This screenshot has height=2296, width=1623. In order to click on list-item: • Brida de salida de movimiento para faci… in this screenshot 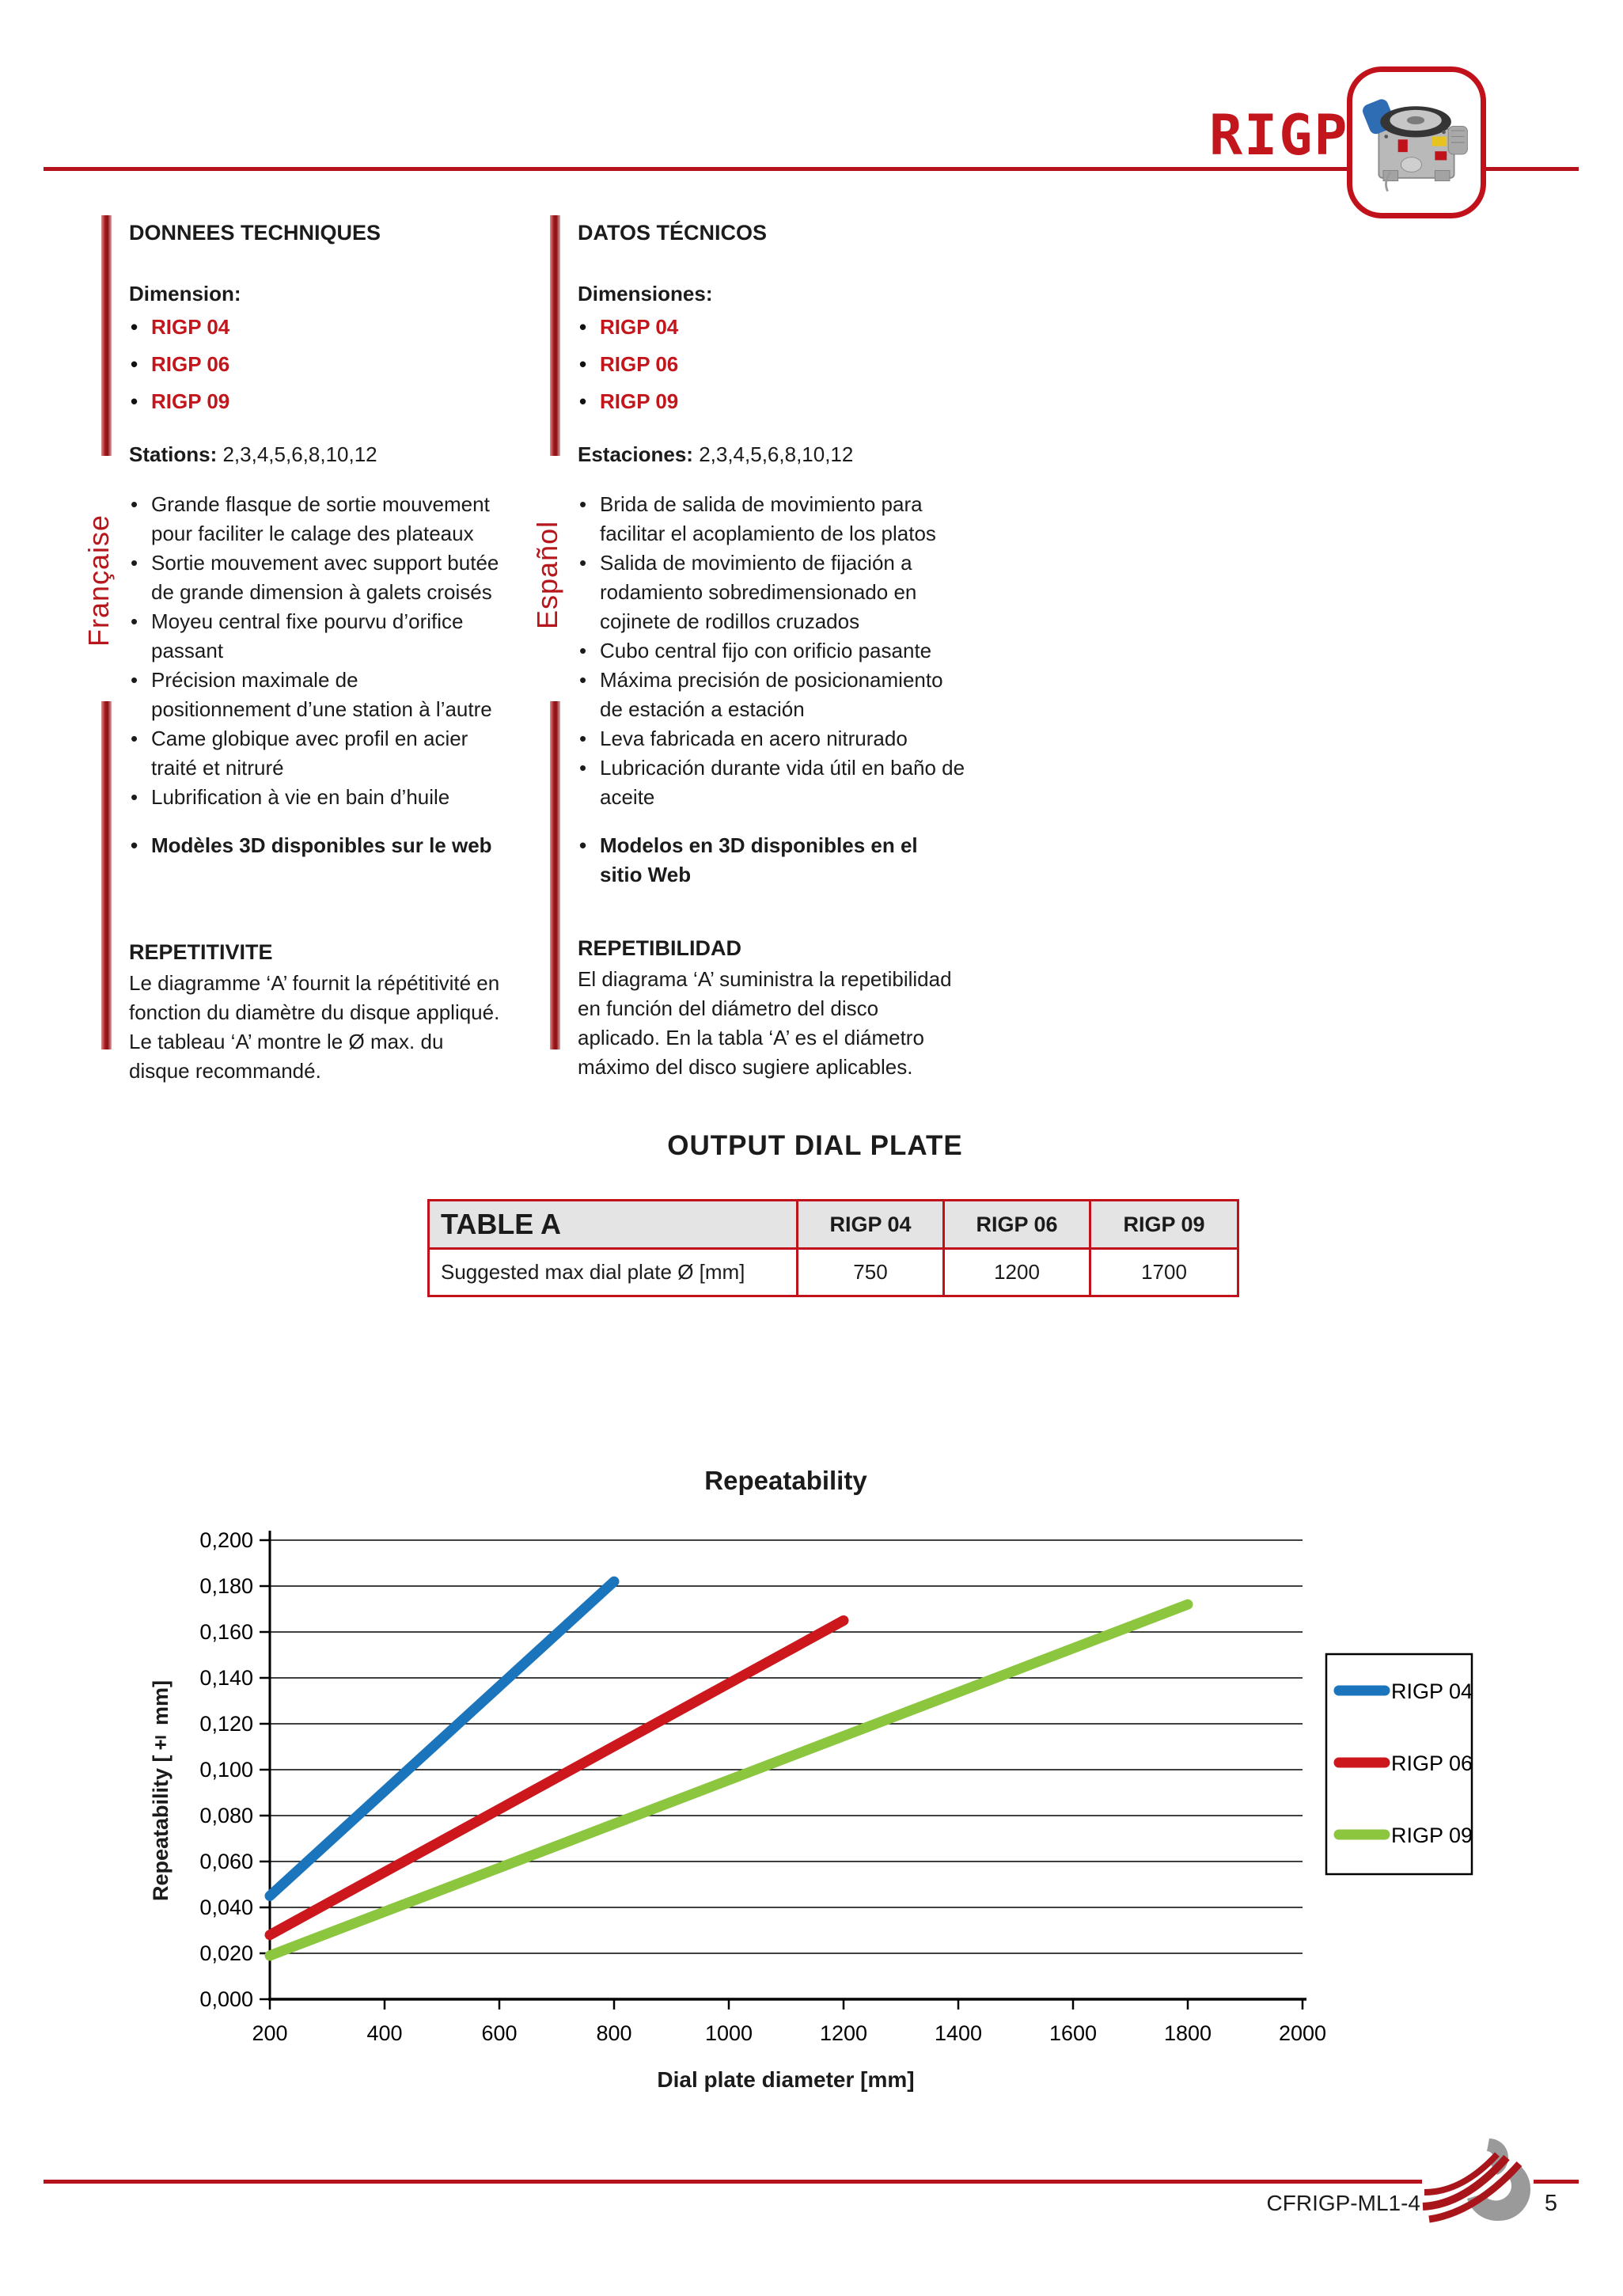, I will do `click(772, 519)`.